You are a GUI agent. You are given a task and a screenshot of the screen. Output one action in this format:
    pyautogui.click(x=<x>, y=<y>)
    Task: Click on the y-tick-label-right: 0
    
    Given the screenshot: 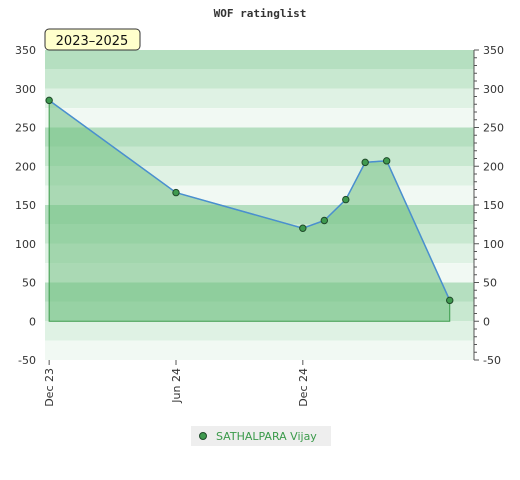 What is the action you would take?
    pyautogui.click(x=486, y=321)
    